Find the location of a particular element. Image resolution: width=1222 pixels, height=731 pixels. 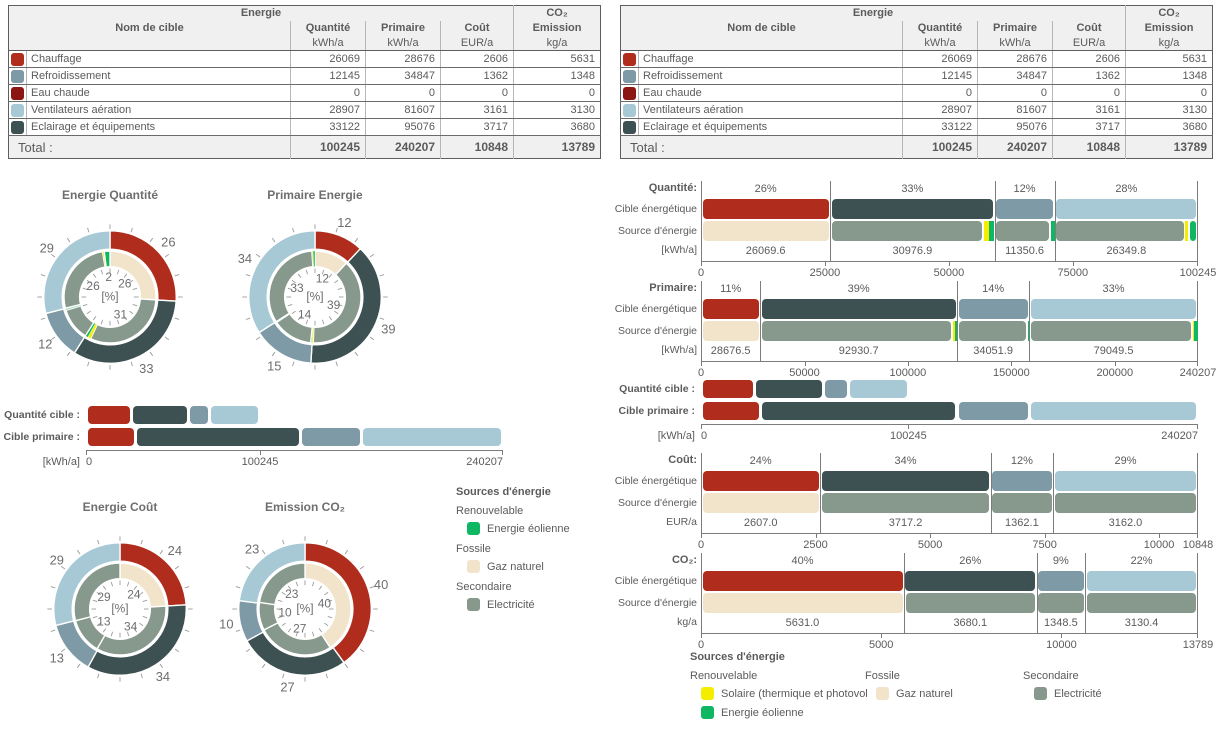

donut-value-label: 40 is located at coordinates (381, 584).